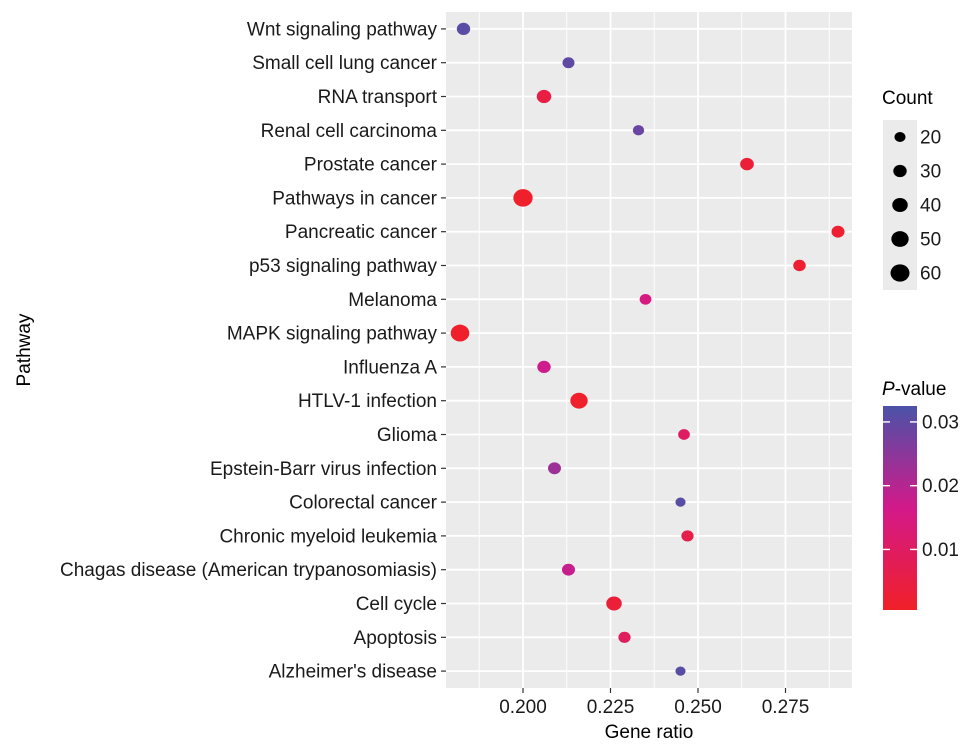 This screenshot has width=964, height=744. I want to click on pvalue-legend-label: 0.02, so click(940, 486).